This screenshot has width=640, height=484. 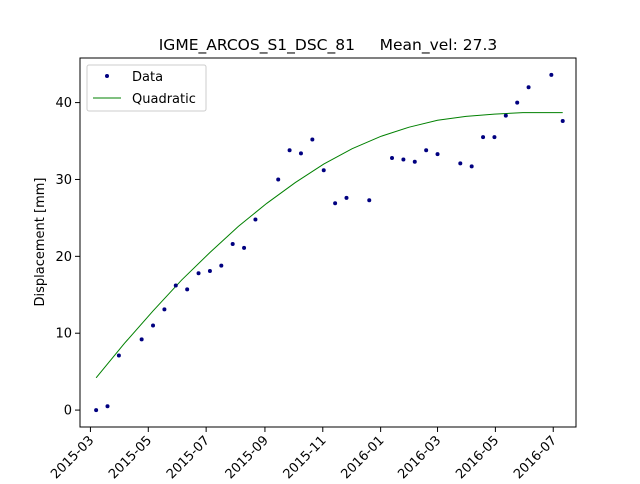 I want to click on x-tick-label: 2015-09, so click(x=247, y=456).